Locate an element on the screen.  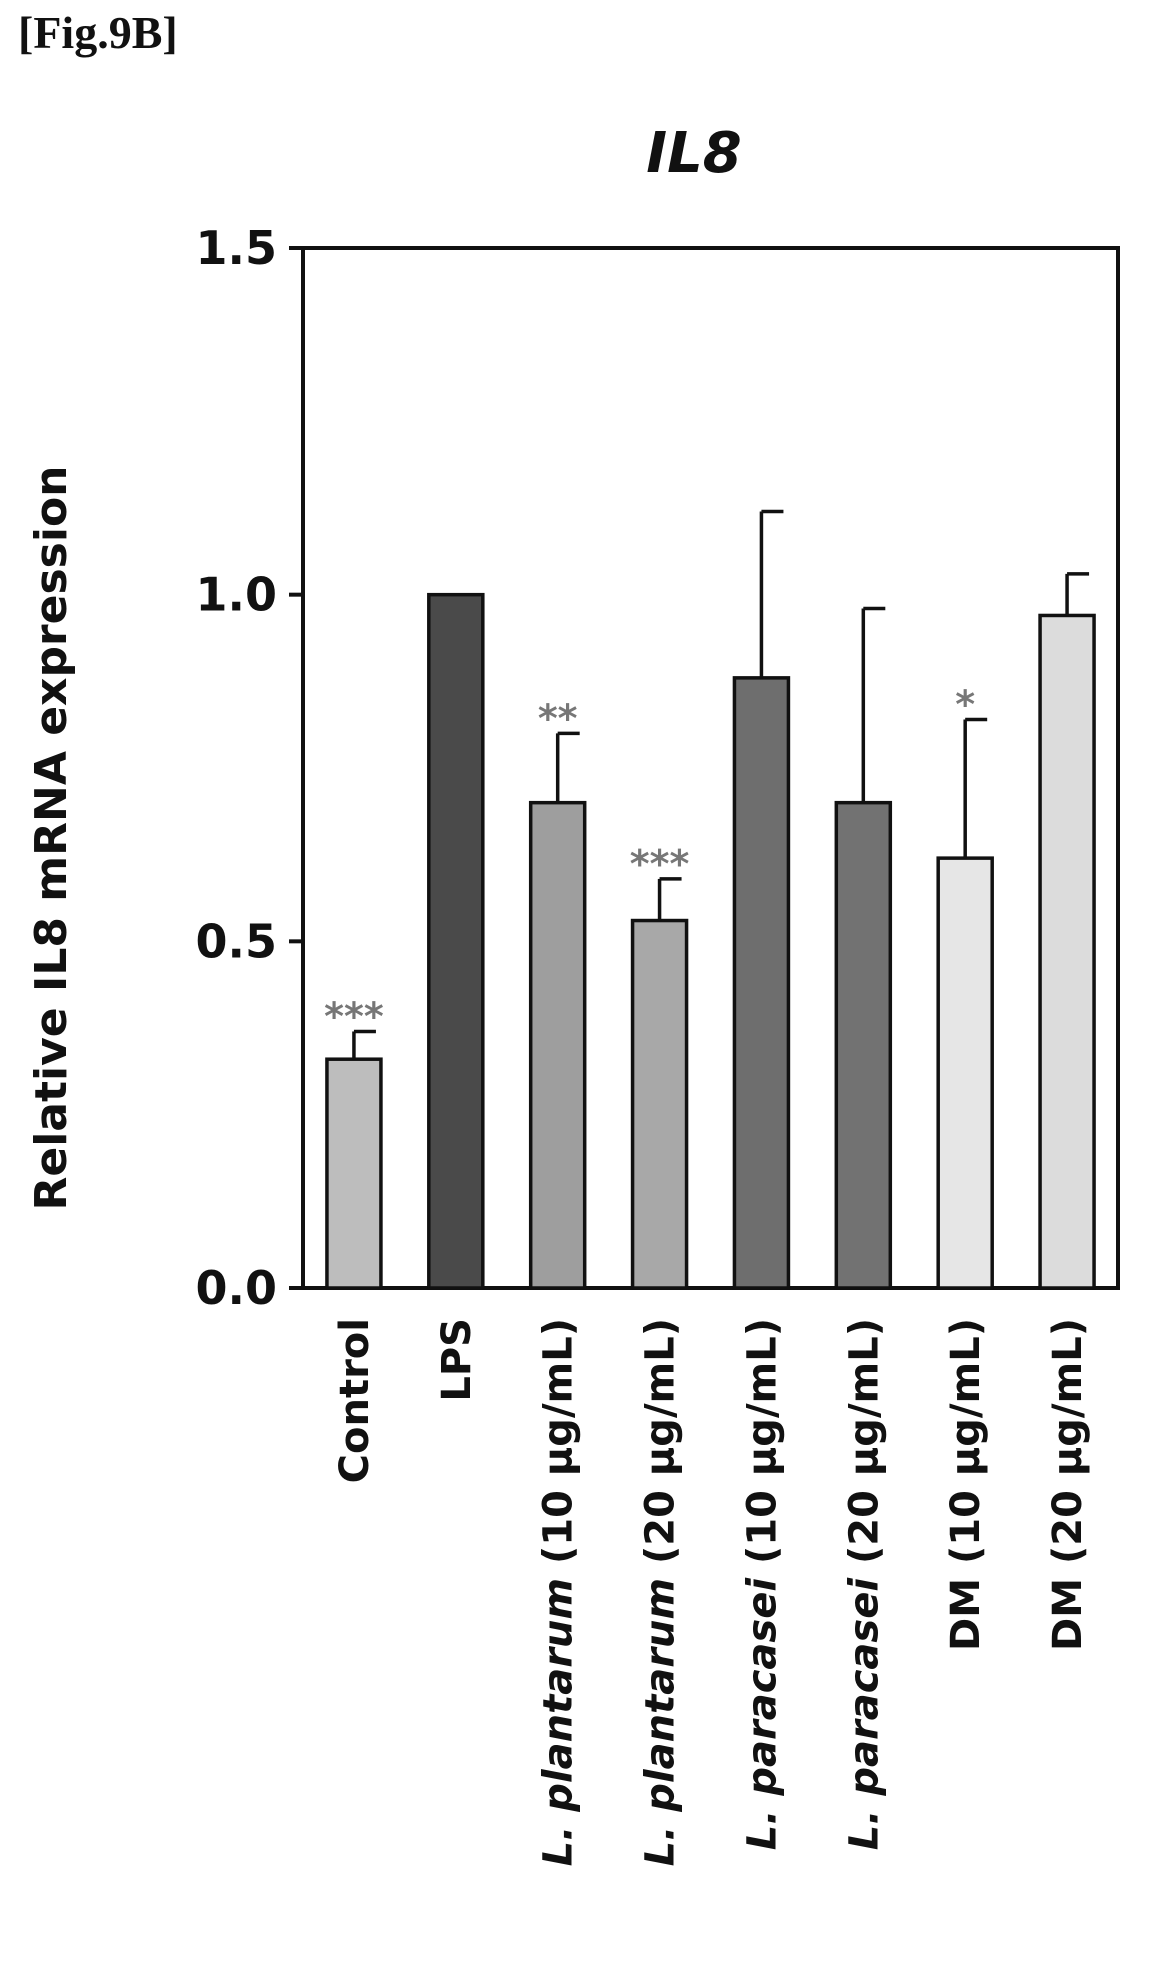
x-tick-label: DM (10 μg/mL) is located at coordinates (966, 1484).